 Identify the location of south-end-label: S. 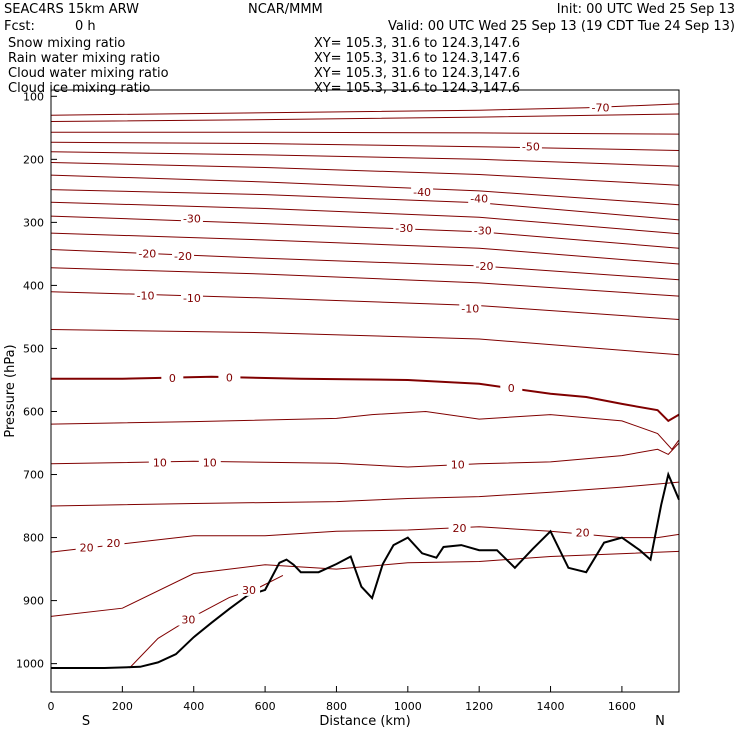
(86, 721).